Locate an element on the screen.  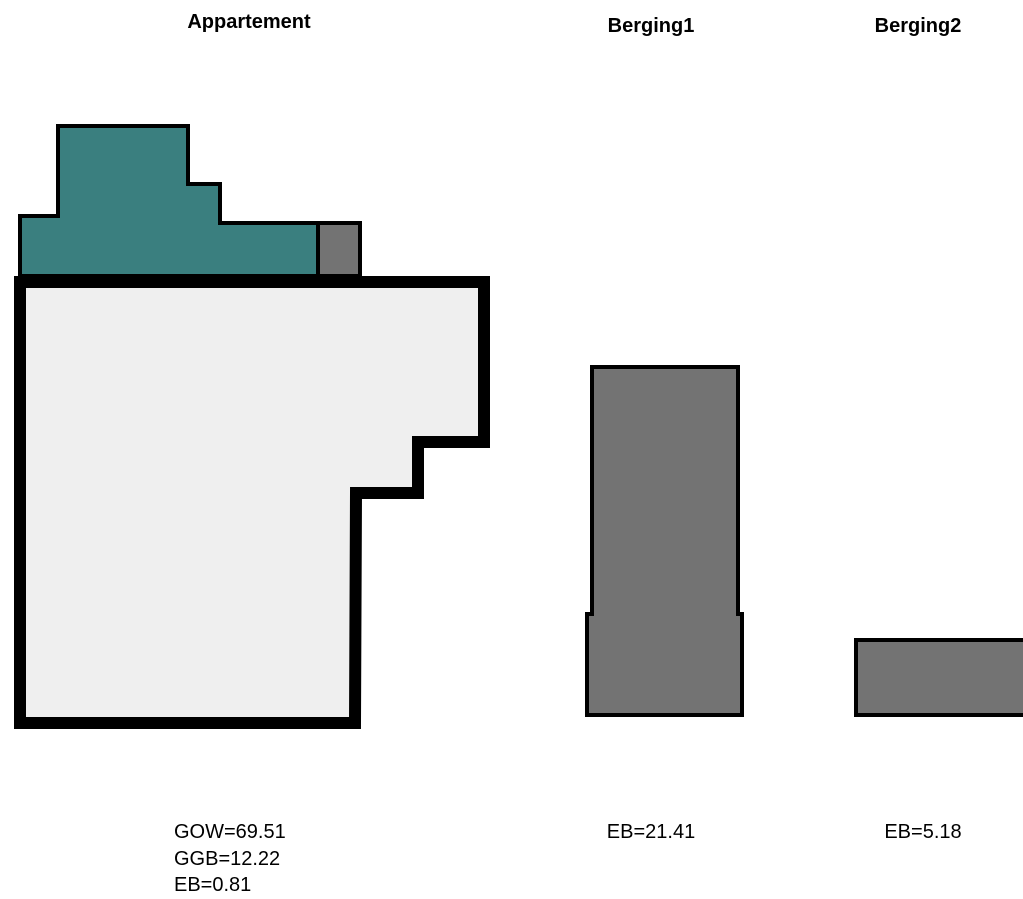
berging1-metric-eb: EB=21.41 is located at coordinates (651, 832).